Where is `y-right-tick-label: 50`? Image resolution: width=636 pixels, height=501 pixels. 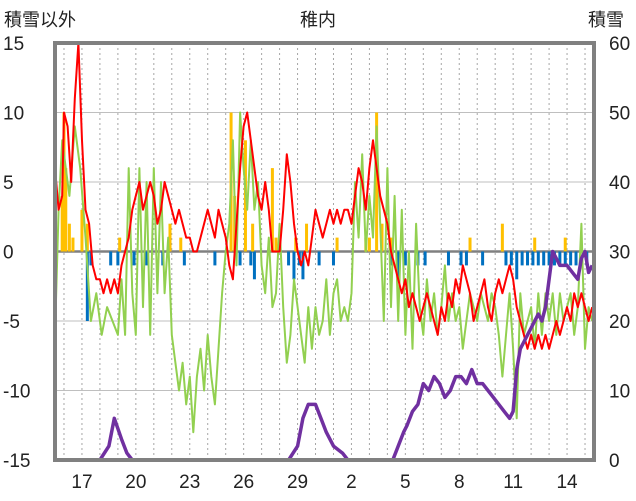 y-right-tick-label: 50 is located at coordinates (619, 114).